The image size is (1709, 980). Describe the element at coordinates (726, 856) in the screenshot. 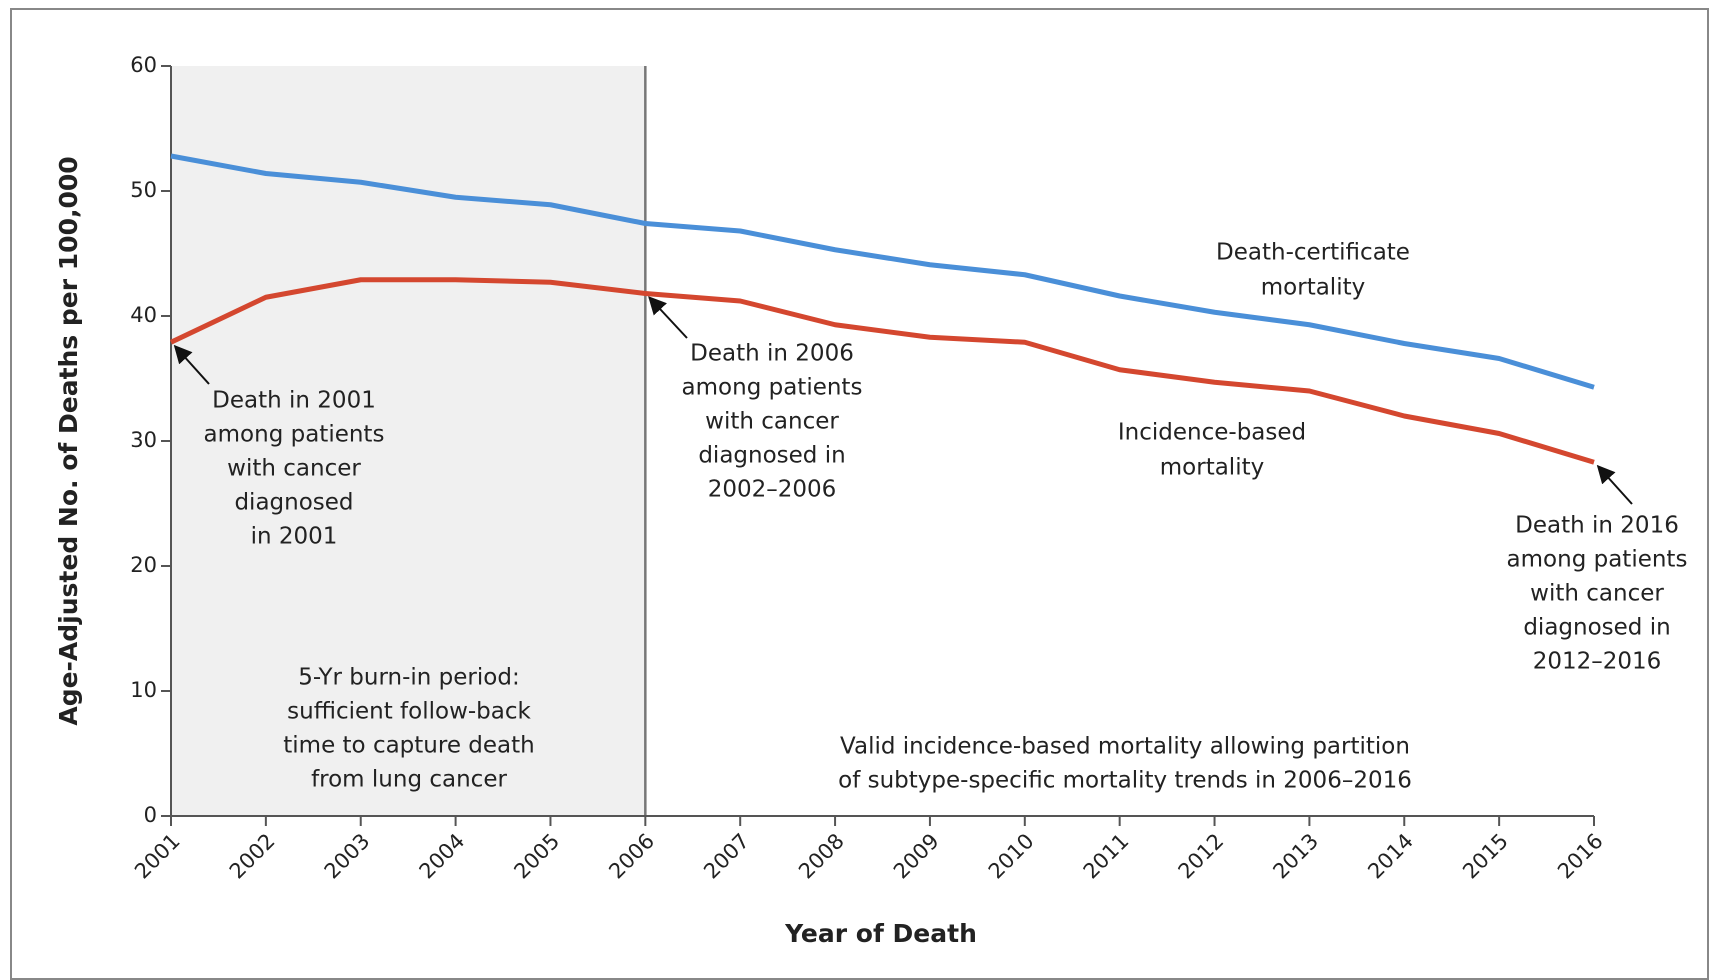

I see `x-tick-label: 2007` at that location.